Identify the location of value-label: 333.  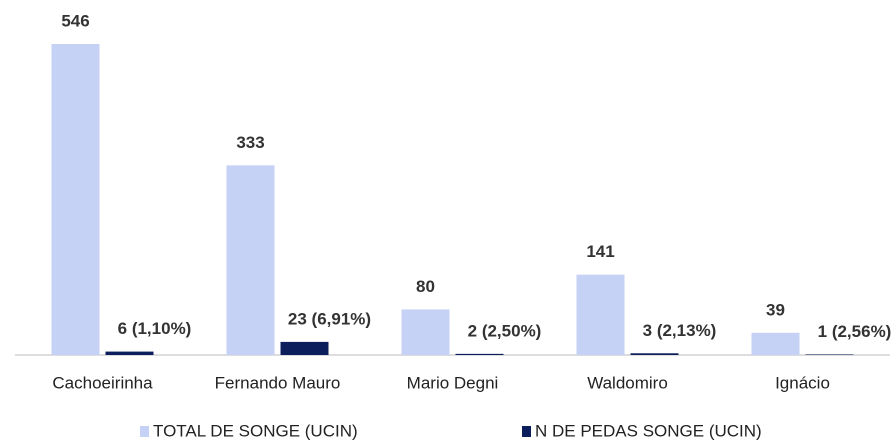
(250, 142).